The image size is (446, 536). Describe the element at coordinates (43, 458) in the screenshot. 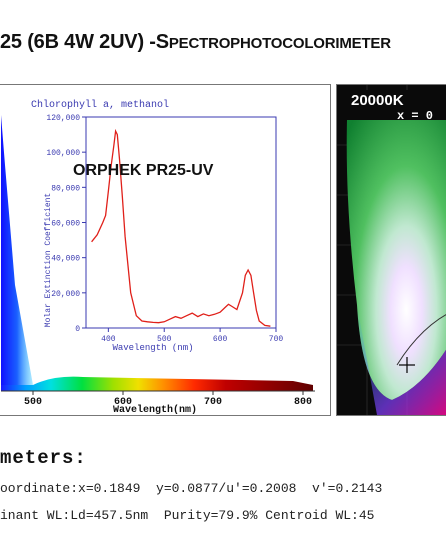

I see `parameters-heading: meters:` at that location.